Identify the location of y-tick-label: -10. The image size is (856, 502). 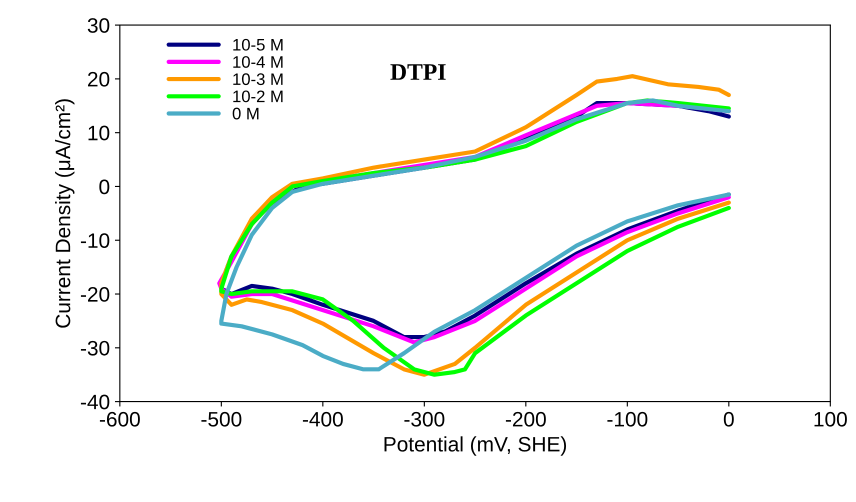
(95, 240).